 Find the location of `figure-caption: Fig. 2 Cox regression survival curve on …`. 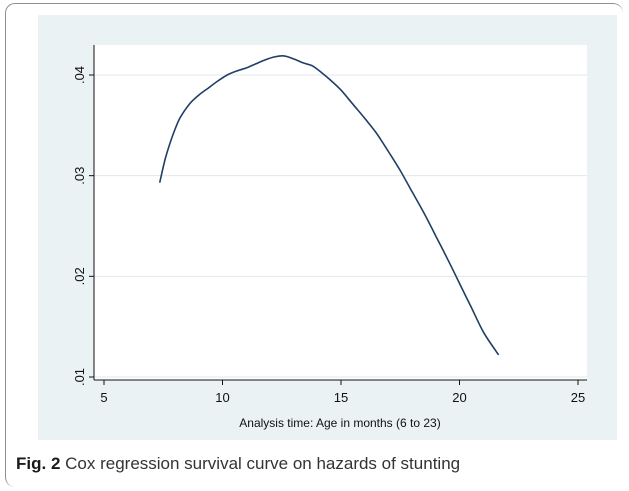

figure-caption: Fig. 2 Cox regression survival curve on … is located at coordinates (238, 464).